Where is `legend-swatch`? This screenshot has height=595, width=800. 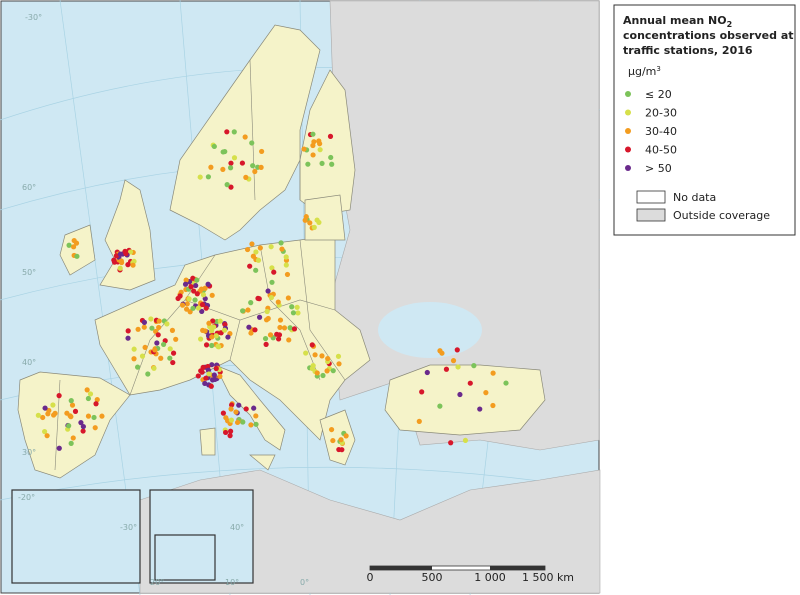 legend-swatch is located at coordinates (628, 94).